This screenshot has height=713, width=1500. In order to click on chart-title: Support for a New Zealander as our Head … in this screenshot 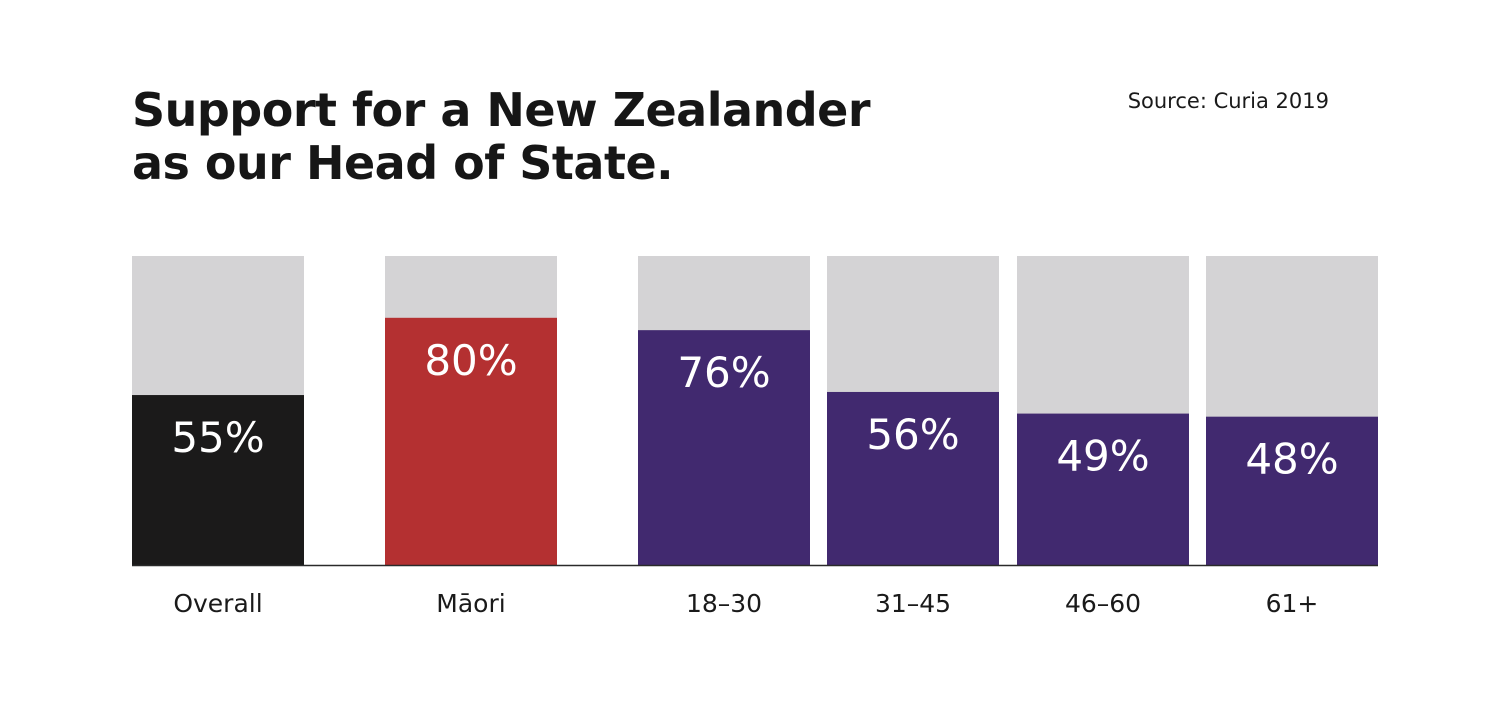, I will do `click(501, 136)`.